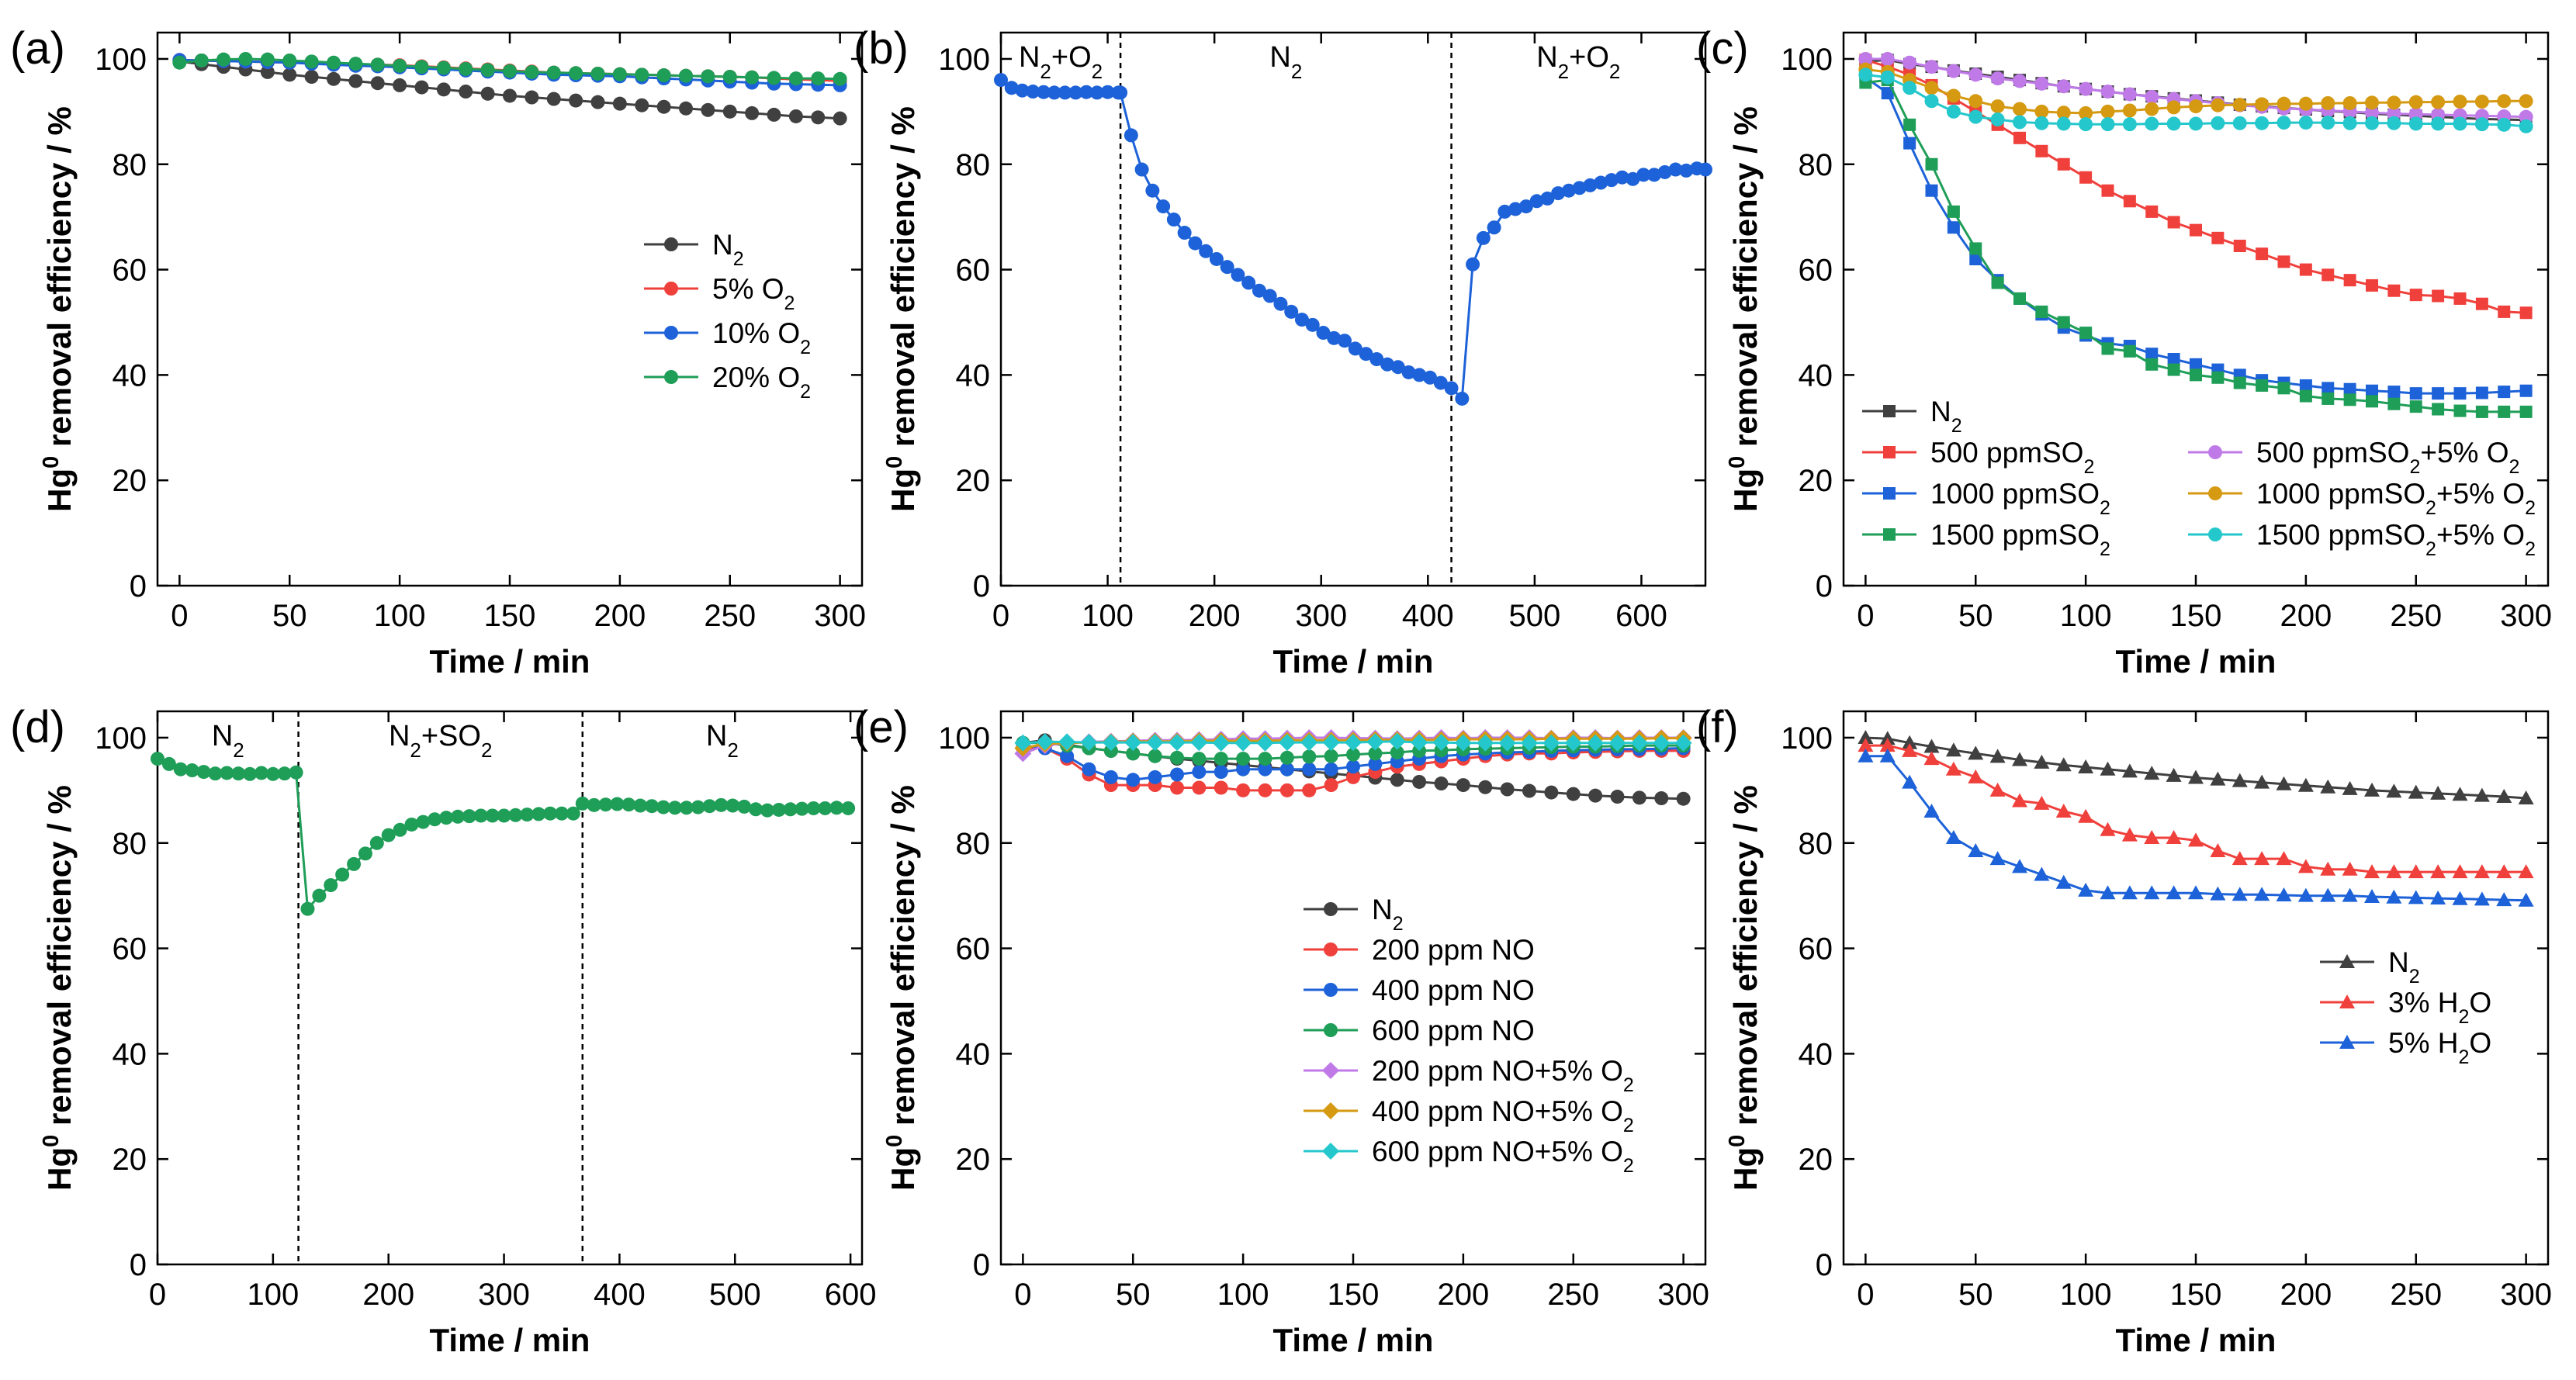 This screenshot has height=1380, width=2576. Describe the element at coordinates (1975, 1295) in the screenshot. I see `x-tick-label: 50` at that location.